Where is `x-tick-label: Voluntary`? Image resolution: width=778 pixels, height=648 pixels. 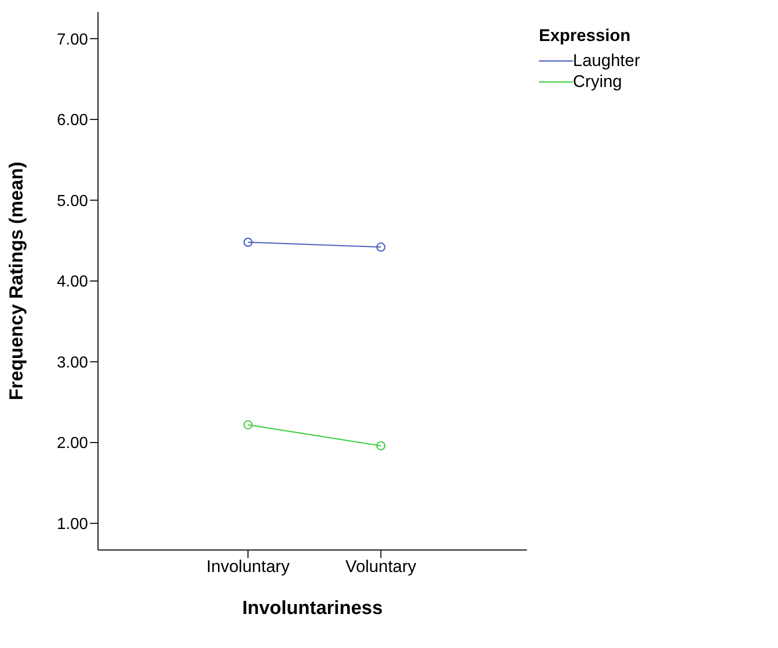 x-tick-label: Voluntary is located at coordinates (381, 566).